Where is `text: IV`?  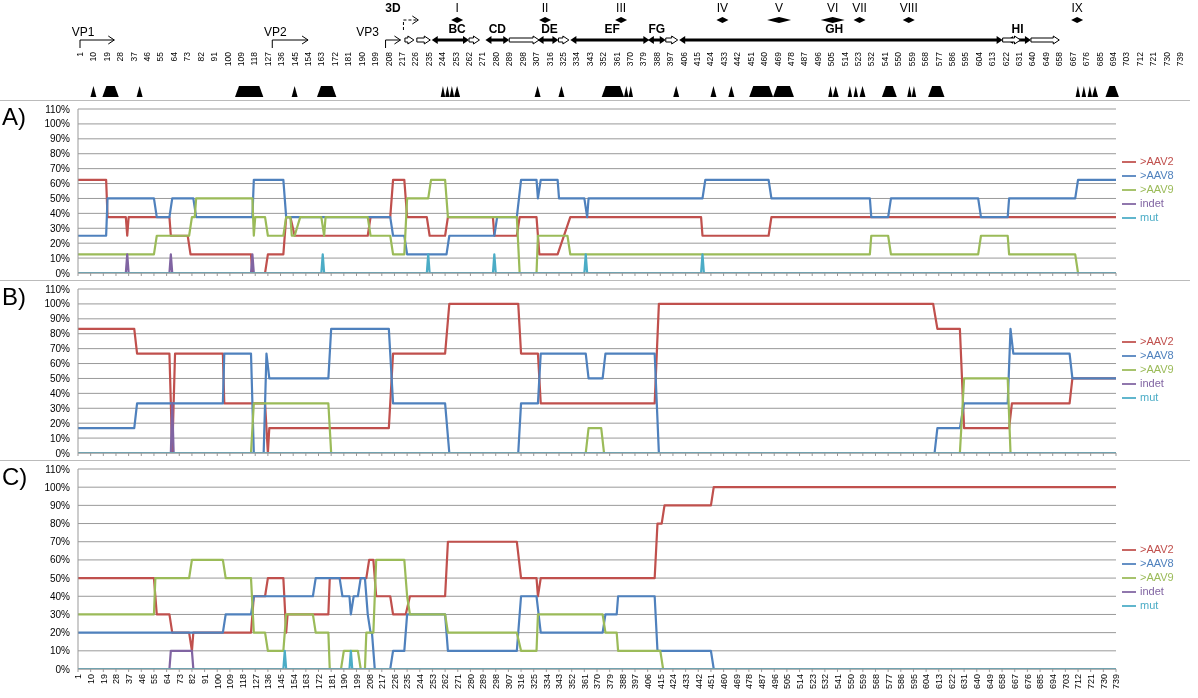
text: IV is located at coordinates (722, 8).